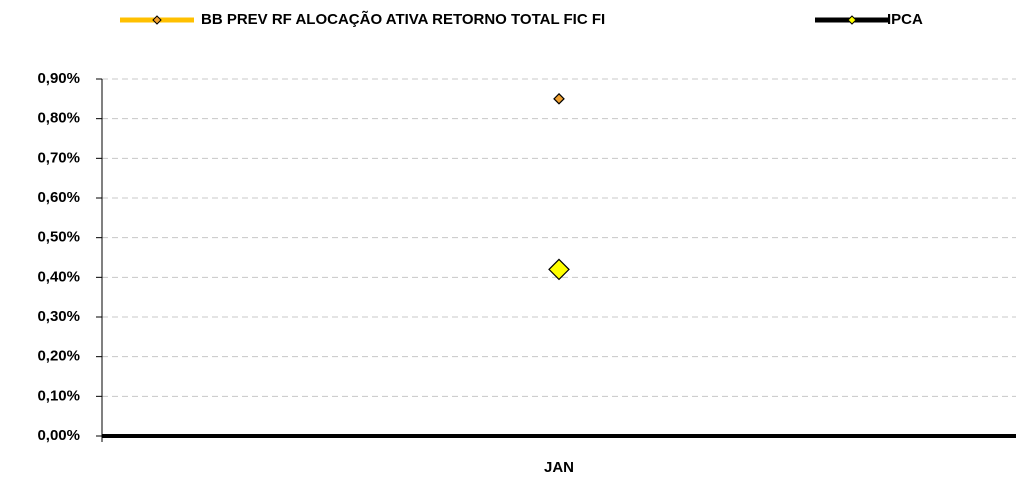 Image resolution: width=1016 pixels, height=481 pixels. I want to click on legend-label: IPCA, so click(905, 19).